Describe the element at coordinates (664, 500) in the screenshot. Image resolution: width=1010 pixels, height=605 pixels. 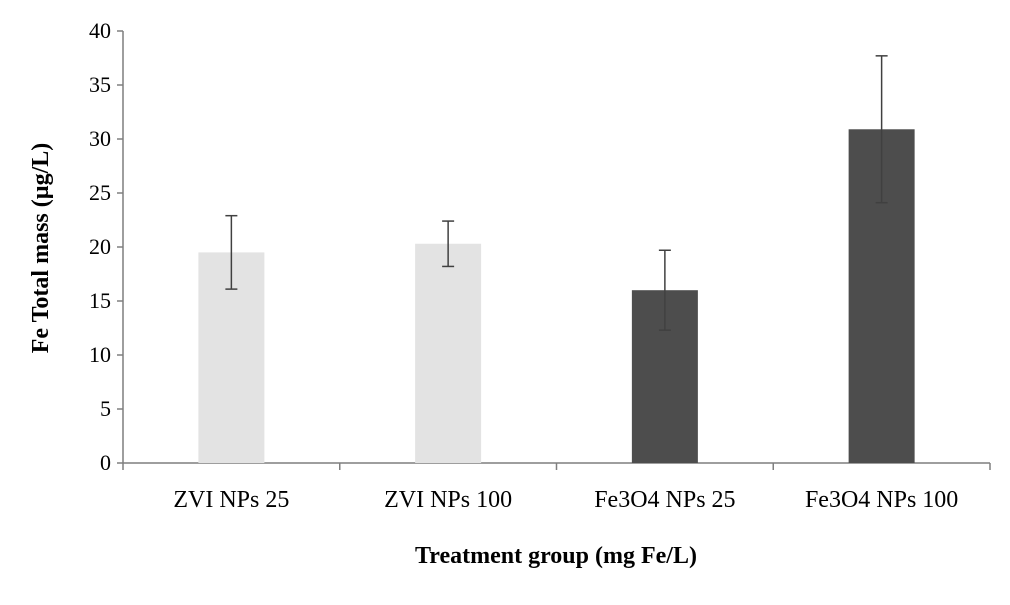
I see `x-tick-label: Fe3O4 NPs 25` at that location.